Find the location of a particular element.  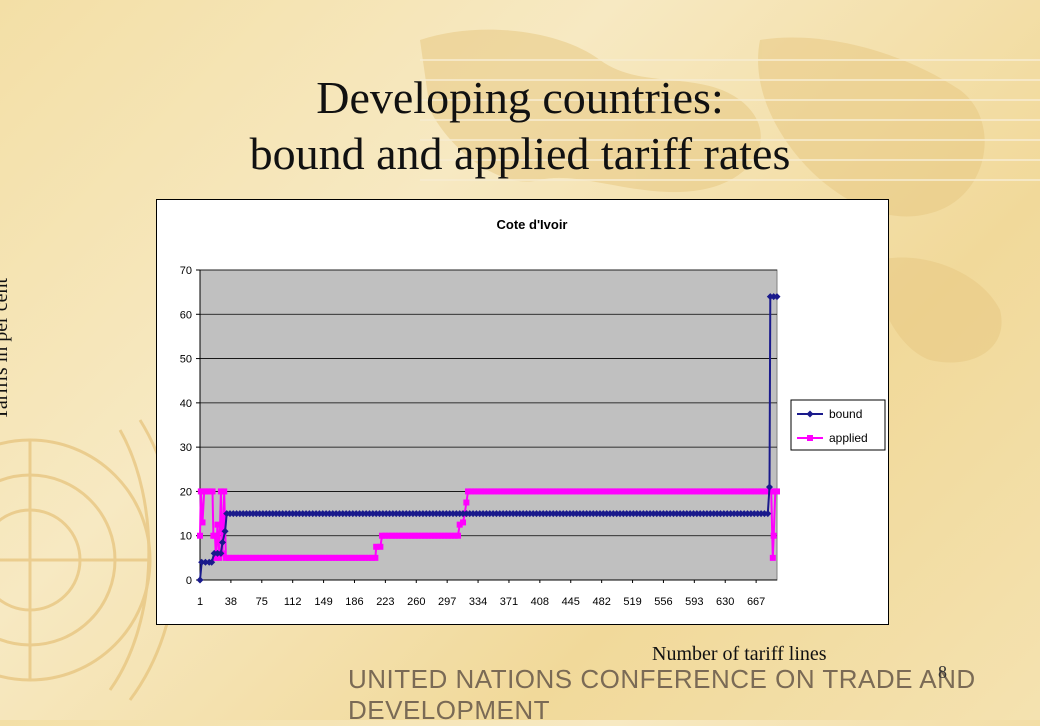

x-tick-label: 445 is located at coordinates (571, 602).